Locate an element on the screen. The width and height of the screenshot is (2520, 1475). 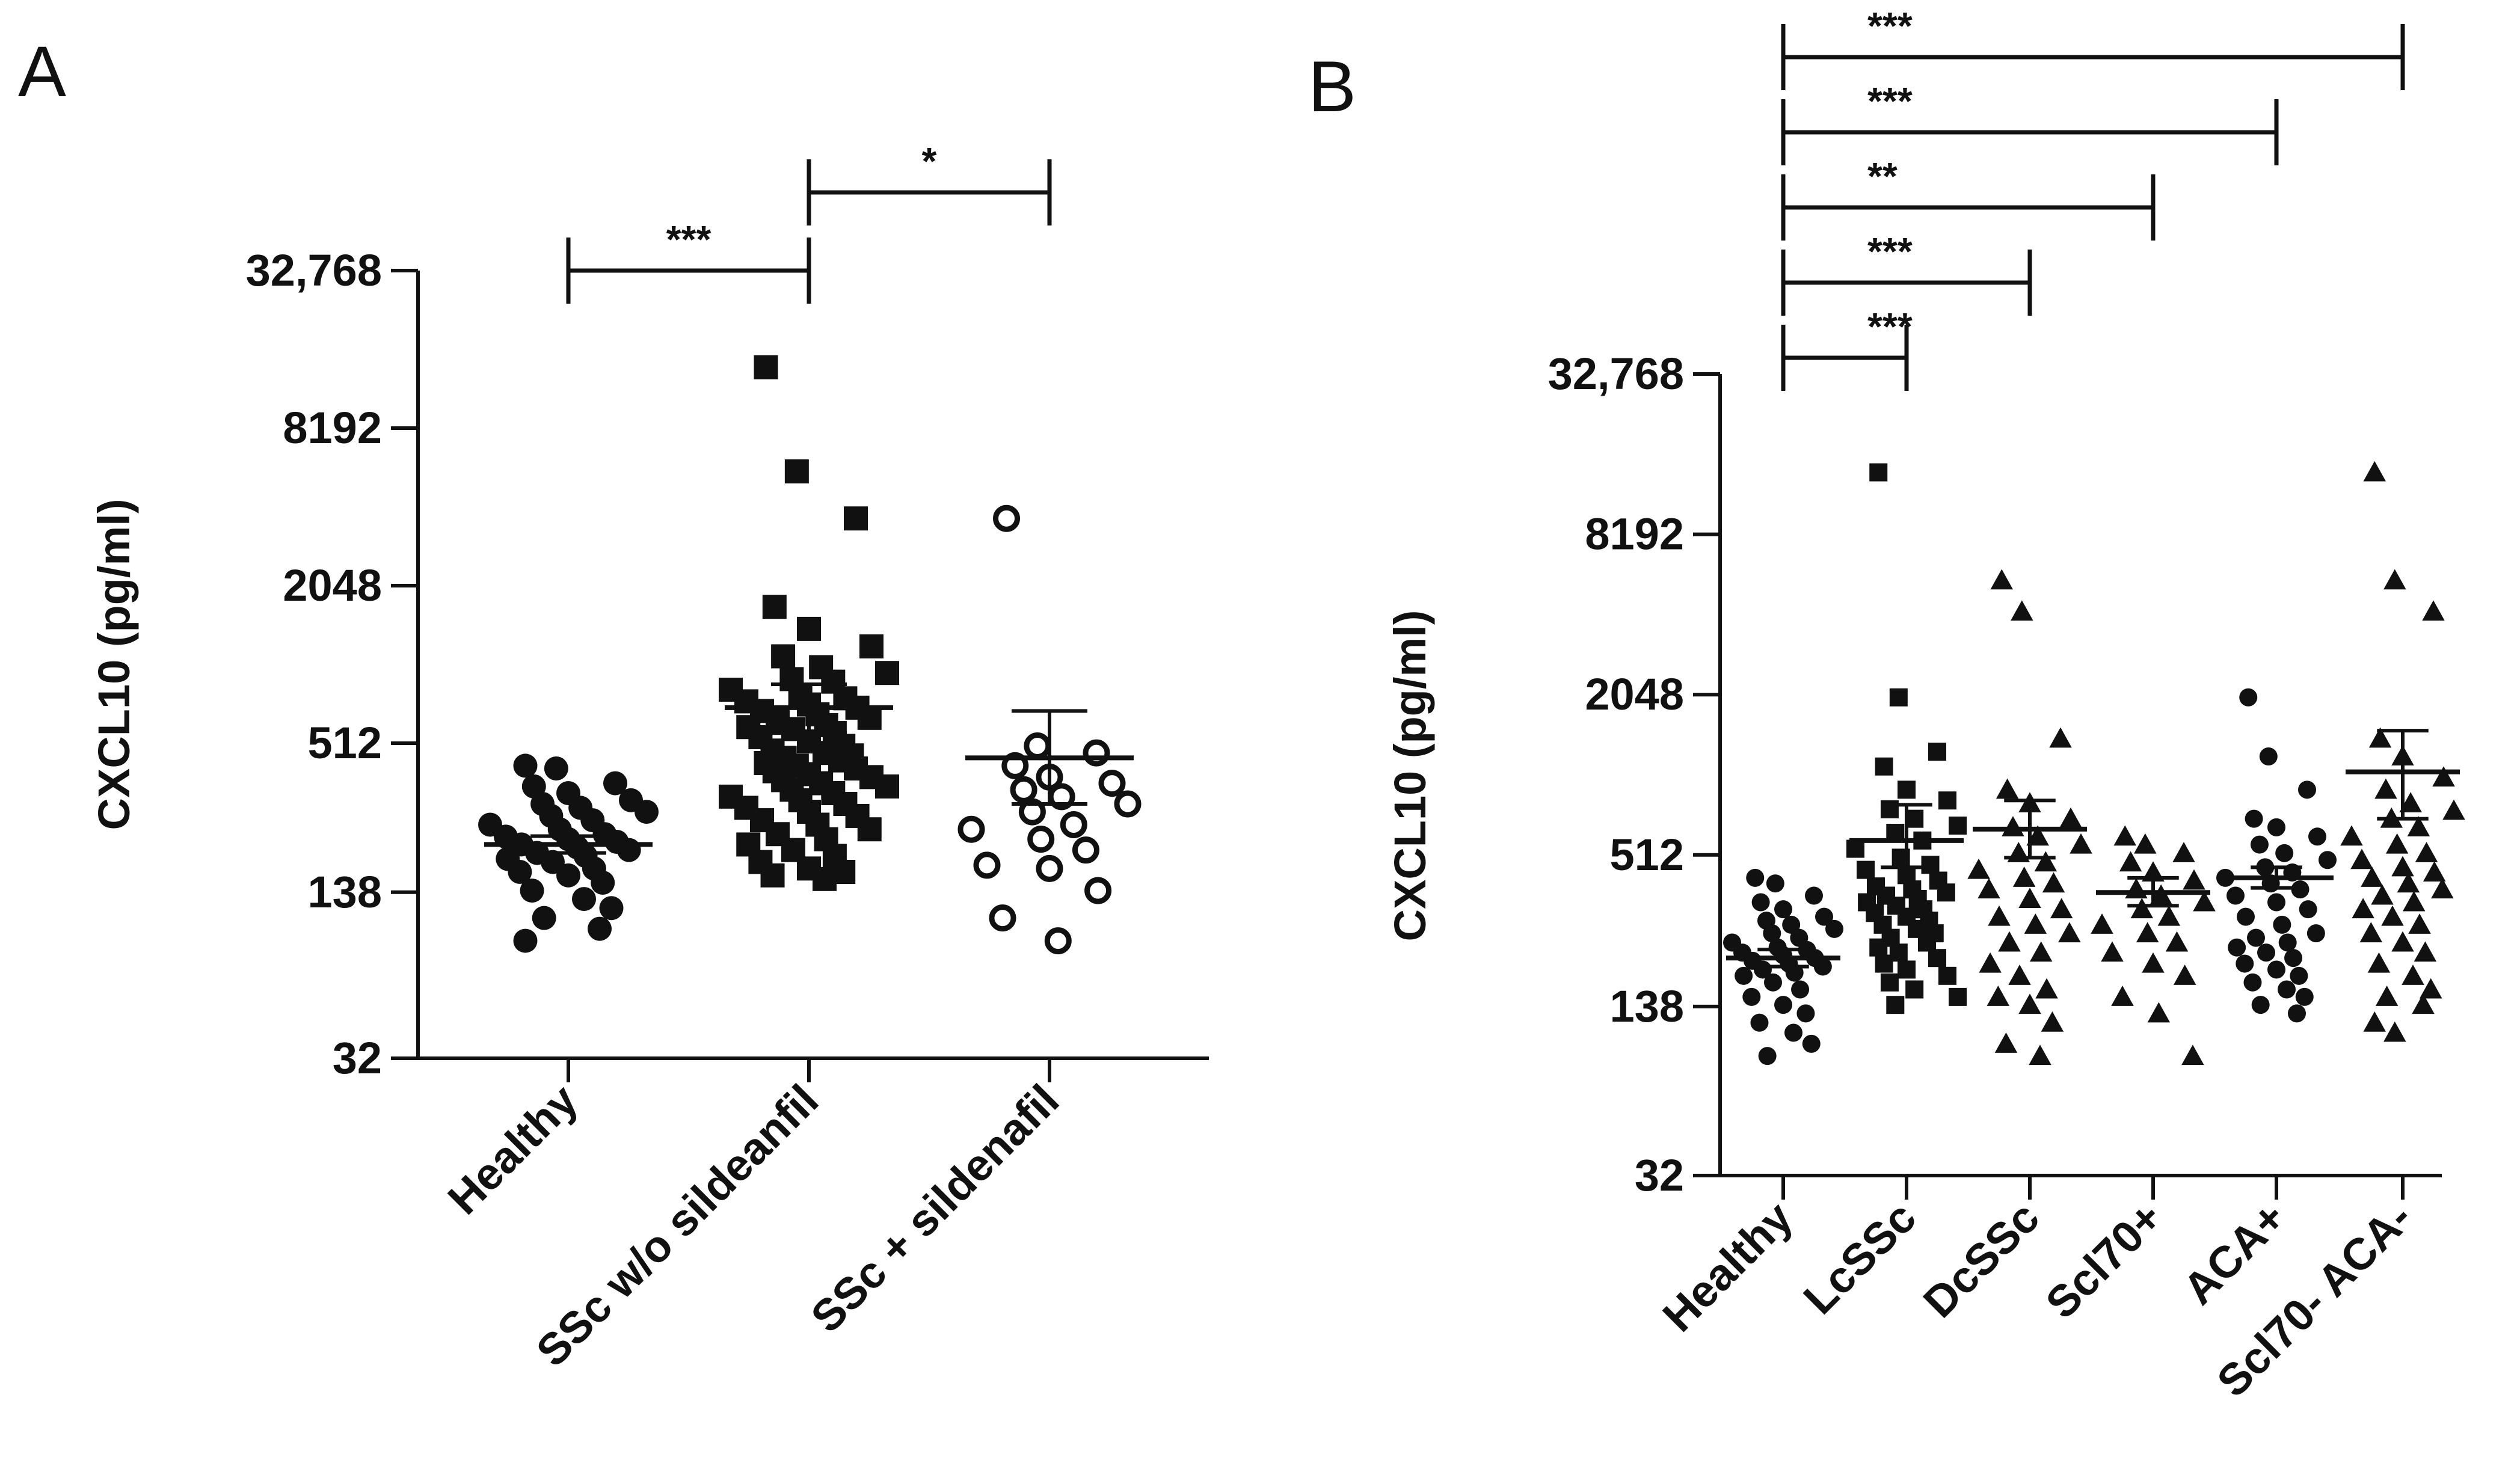
x-tick-label: ACA+ is located at coordinates (2235, 1253).